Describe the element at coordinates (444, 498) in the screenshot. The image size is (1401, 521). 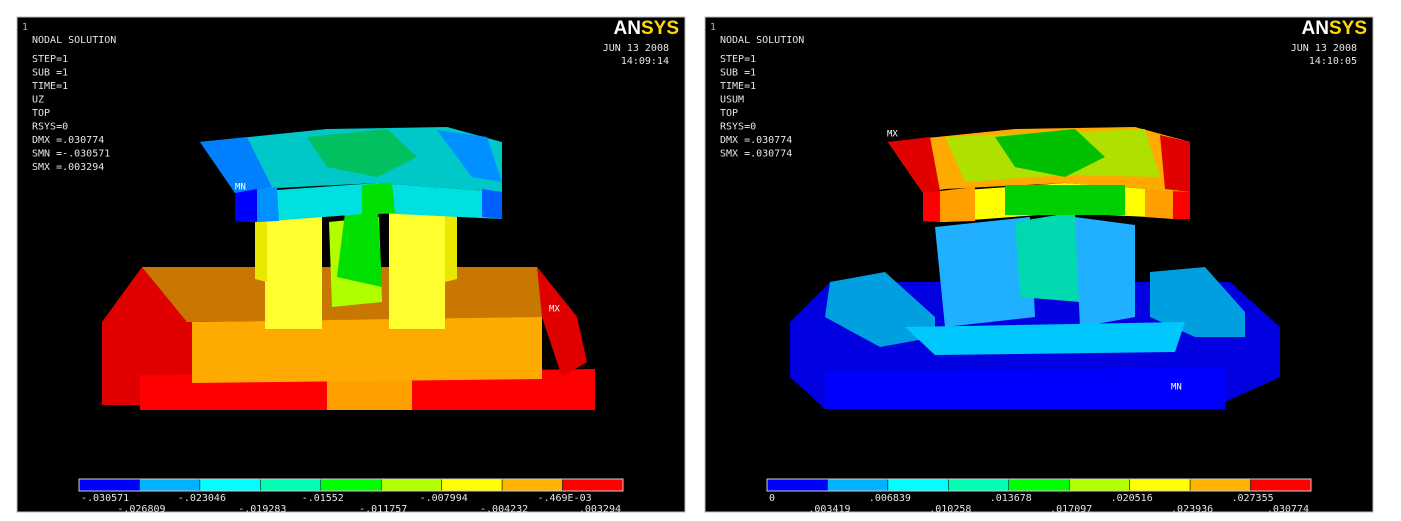
I see `legend-label: -.007994` at that location.